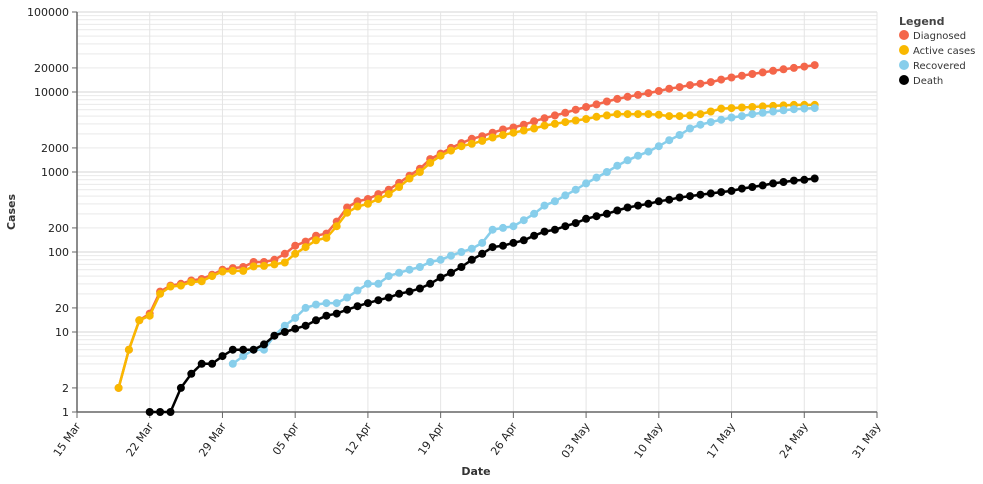 The height and width of the screenshot is (484, 983). What do you see at coordinates (62, 308) in the screenshot?
I see `y-tick-label: 20` at bounding box center [62, 308].